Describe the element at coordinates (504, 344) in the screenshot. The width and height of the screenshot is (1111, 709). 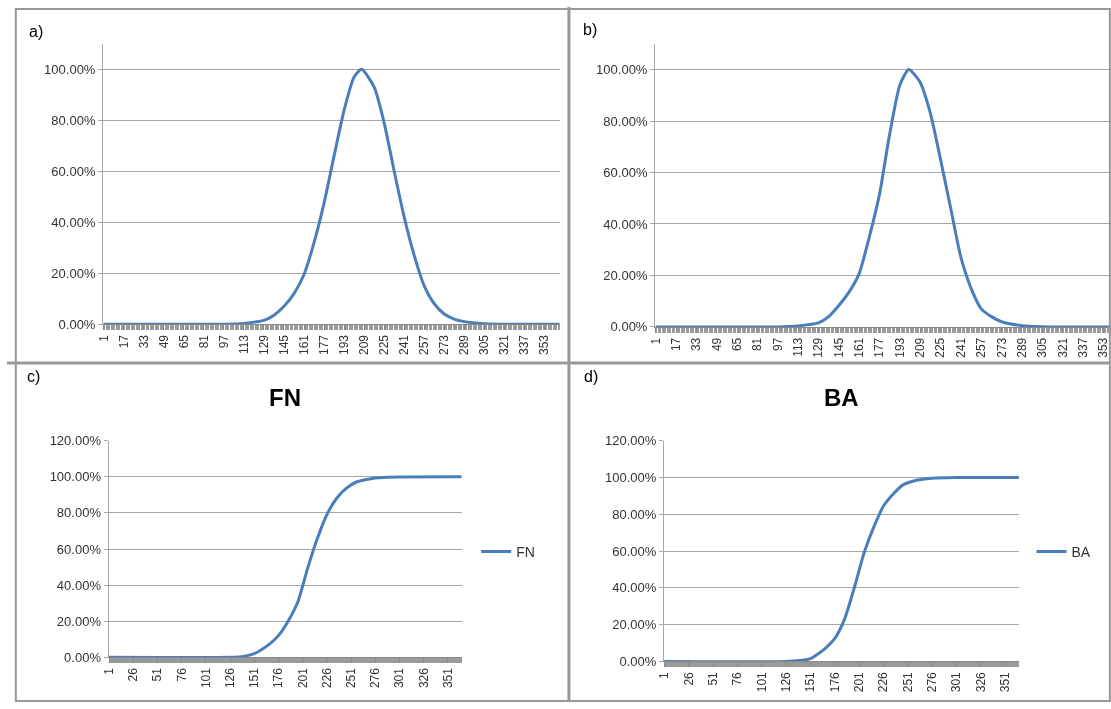
I see `x-tick-label: 321` at that location.